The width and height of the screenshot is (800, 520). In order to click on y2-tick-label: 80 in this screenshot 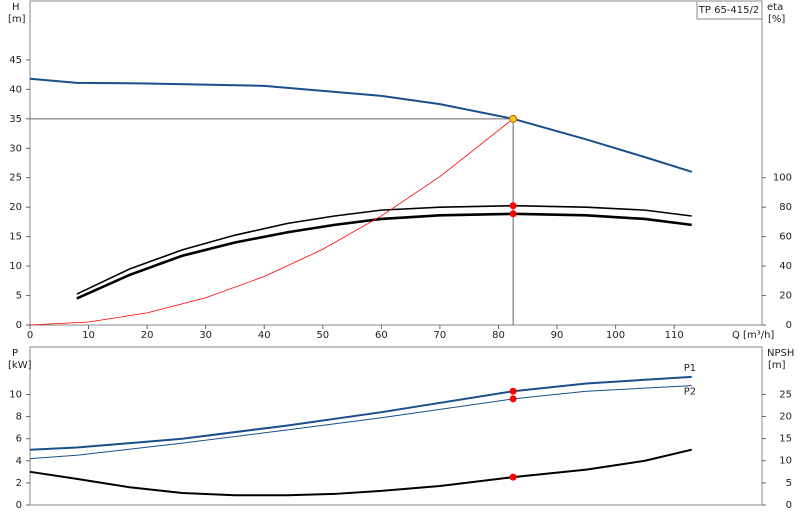, I will do `click(785, 207)`.